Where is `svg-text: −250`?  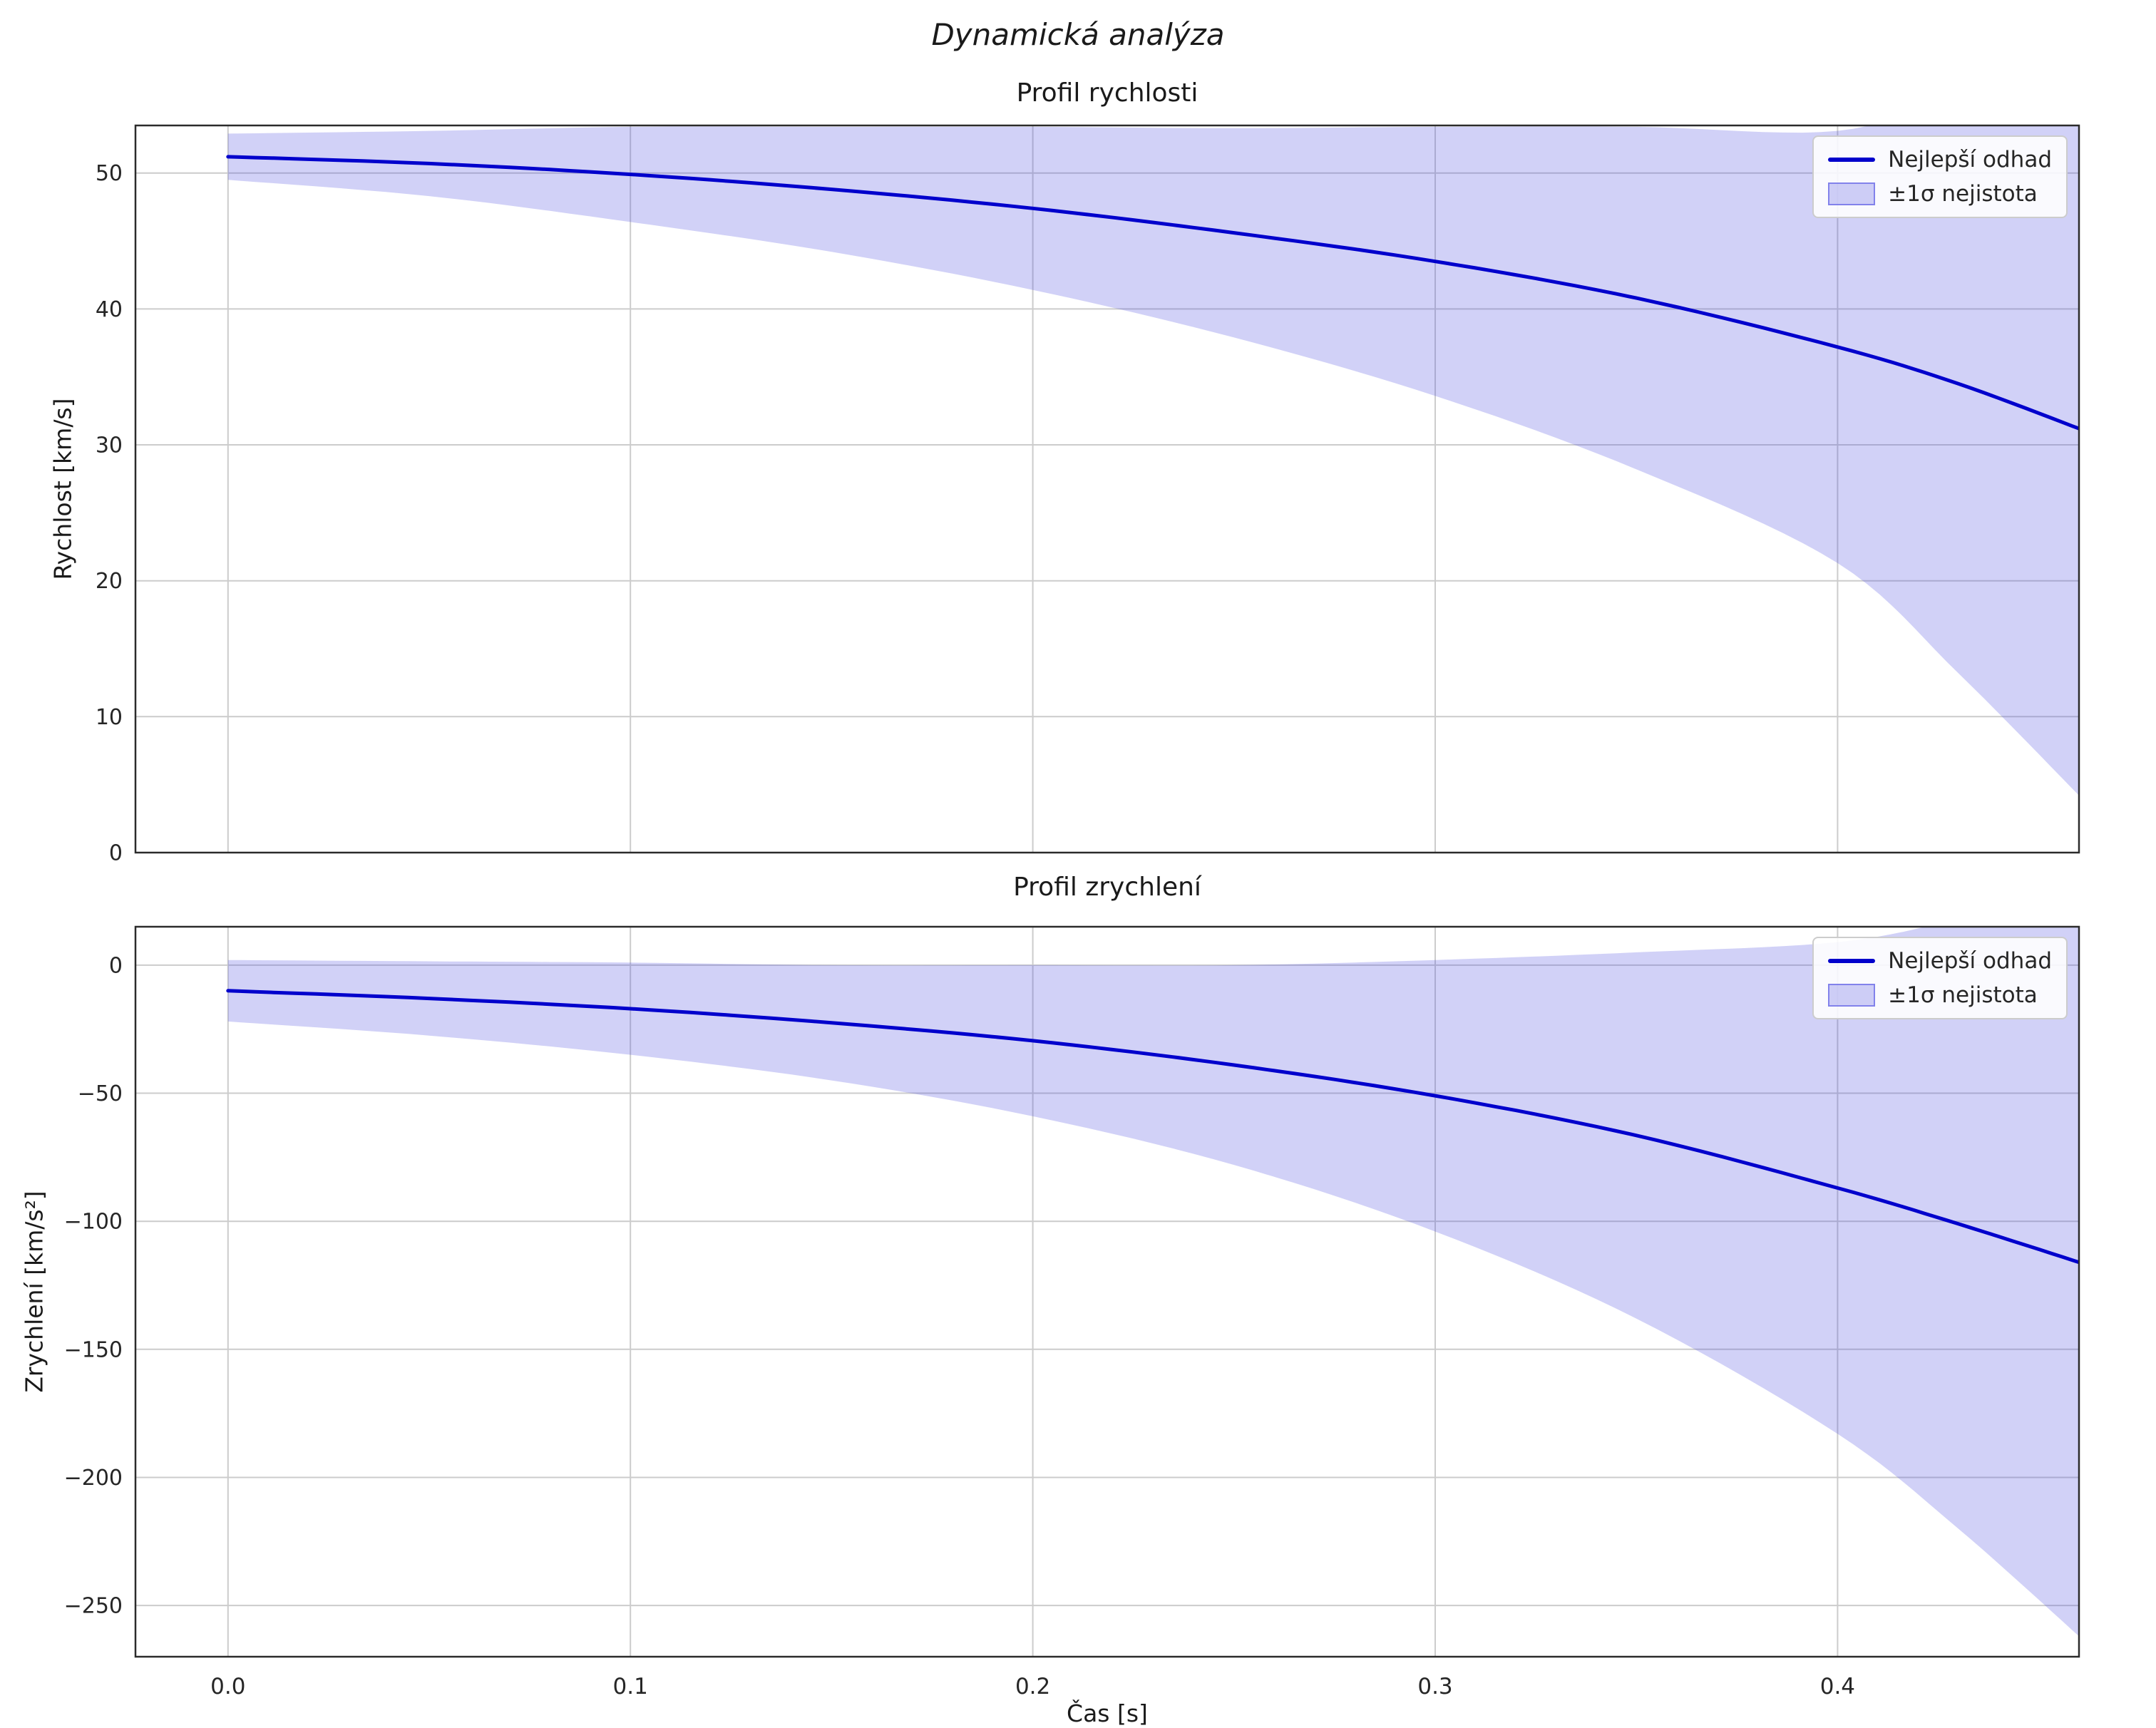 svg-text: −250 is located at coordinates (93, 1606).